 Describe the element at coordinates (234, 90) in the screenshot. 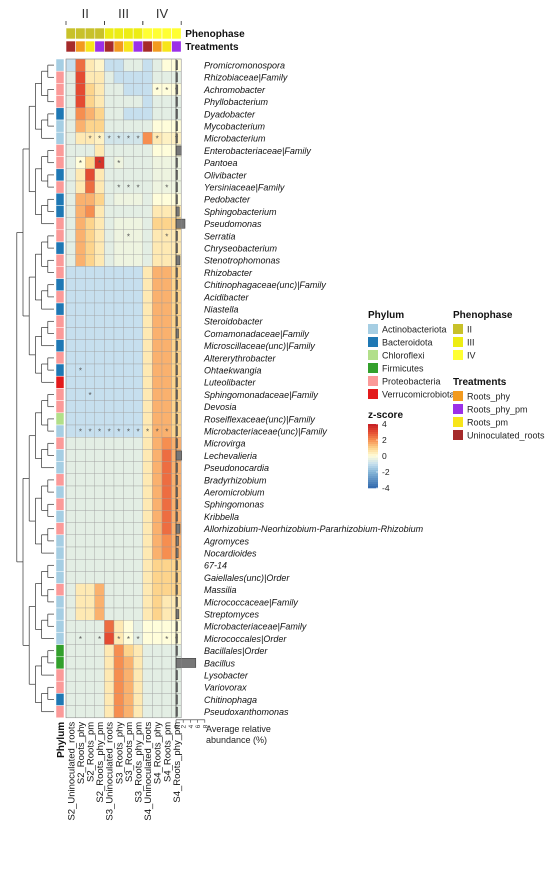

I see `taxon-label: Achromobacter` at that location.